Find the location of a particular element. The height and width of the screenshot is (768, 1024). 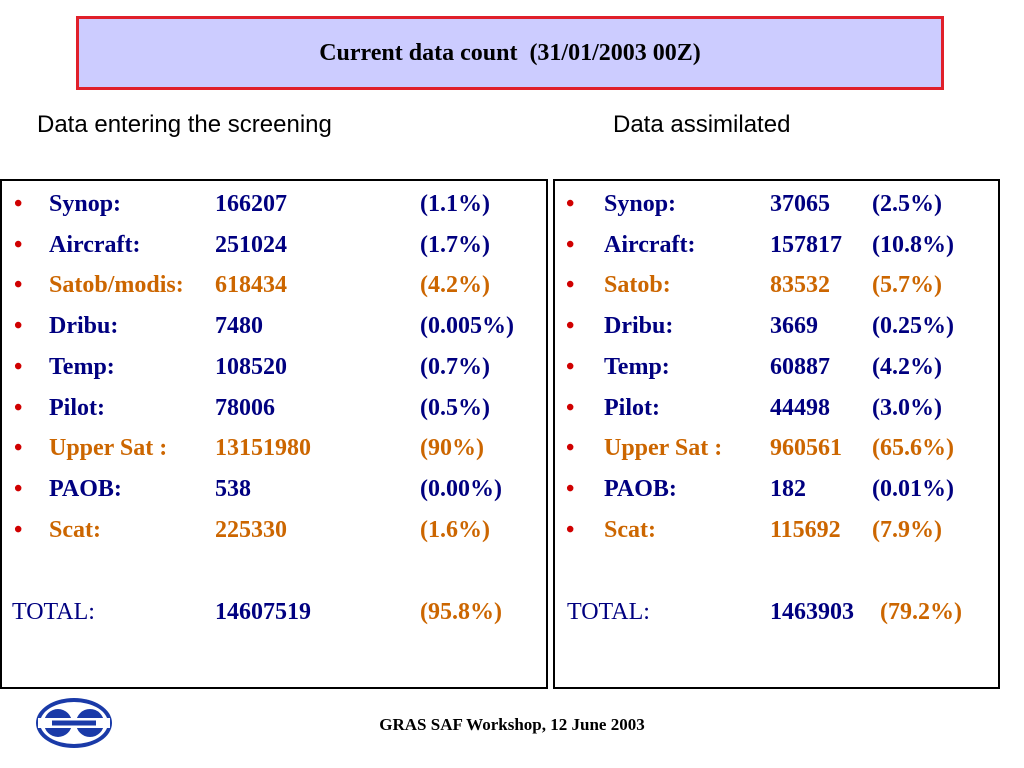

right-row-6: • Upper Sat : 960561 (65.6%) is located at coordinates (776, 453).